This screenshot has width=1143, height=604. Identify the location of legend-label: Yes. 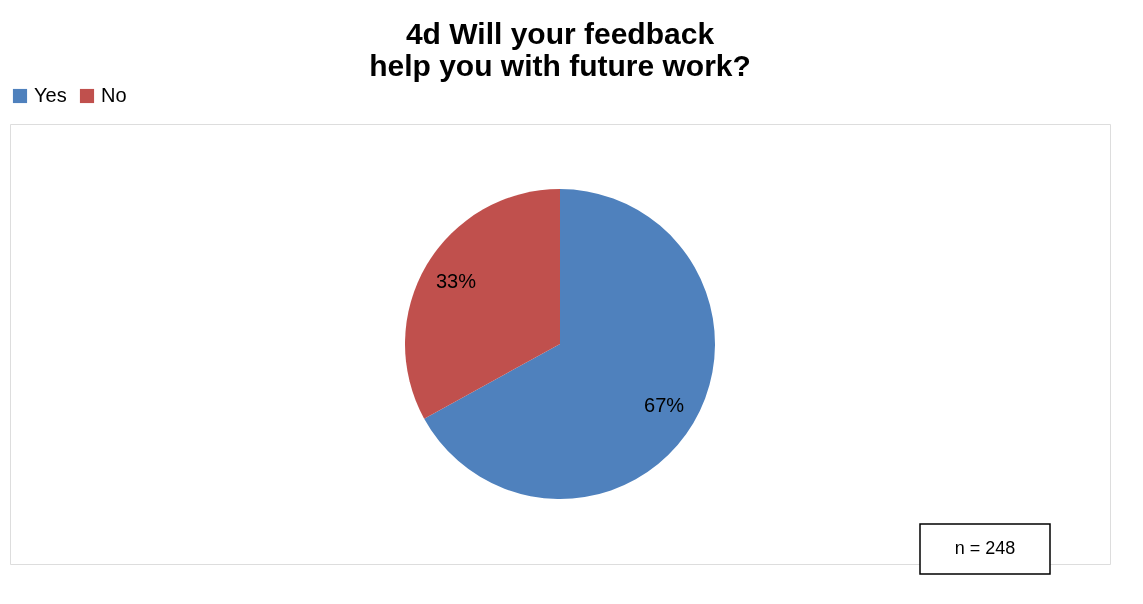
(50, 95).